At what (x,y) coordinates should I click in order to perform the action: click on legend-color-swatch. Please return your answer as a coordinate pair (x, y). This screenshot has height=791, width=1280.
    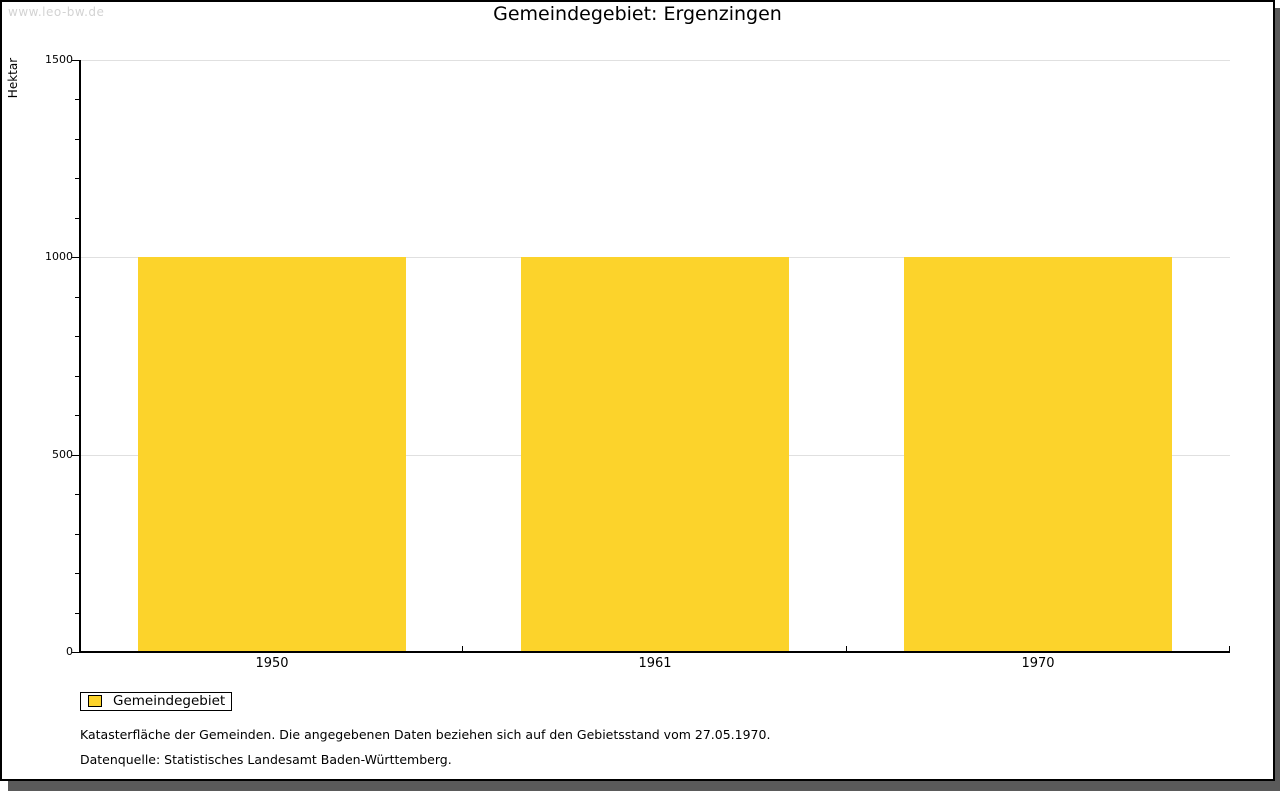
    Looking at the image, I should click on (95, 701).